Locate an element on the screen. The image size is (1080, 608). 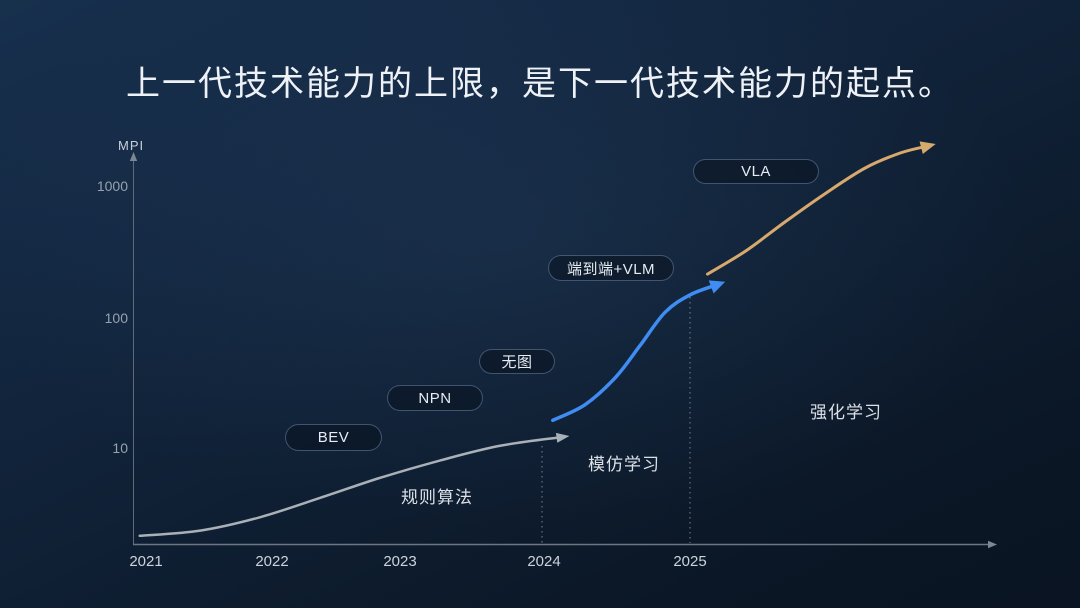
x-tick-2022: 2022 is located at coordinates (272, 561).